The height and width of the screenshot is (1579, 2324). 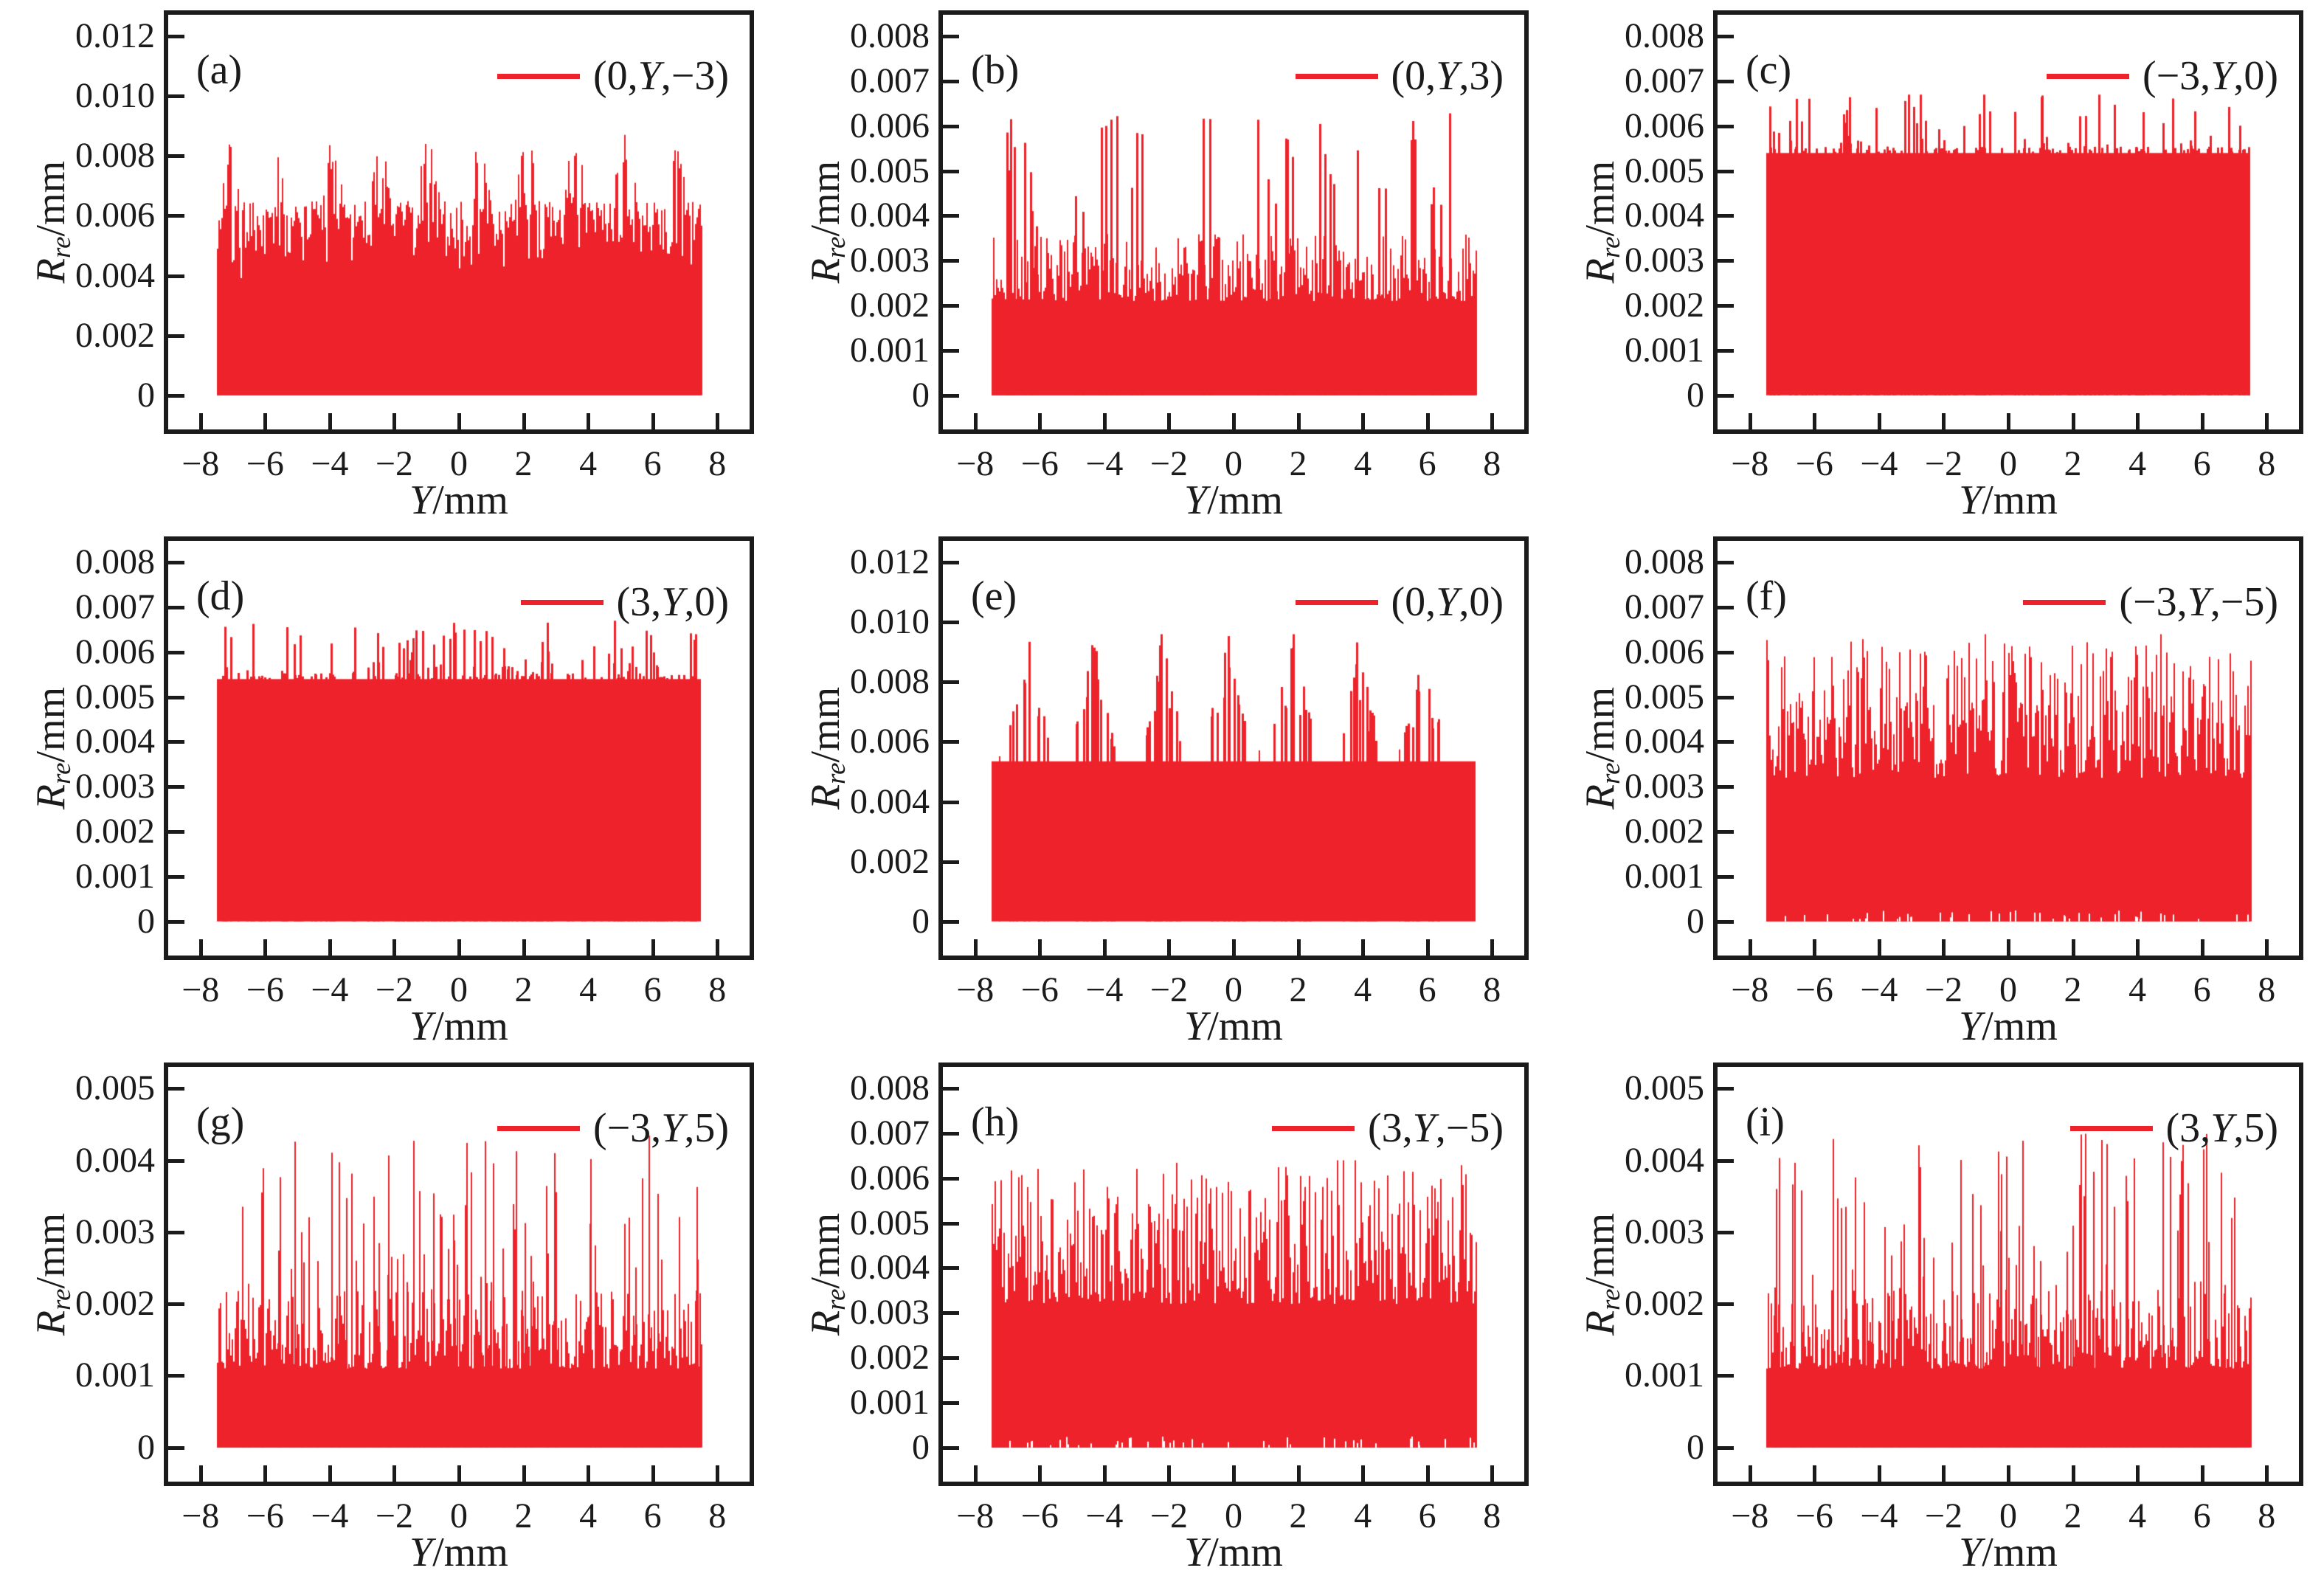 I want to click on legend-text-variable: Y, so click(x=2222, y=76).